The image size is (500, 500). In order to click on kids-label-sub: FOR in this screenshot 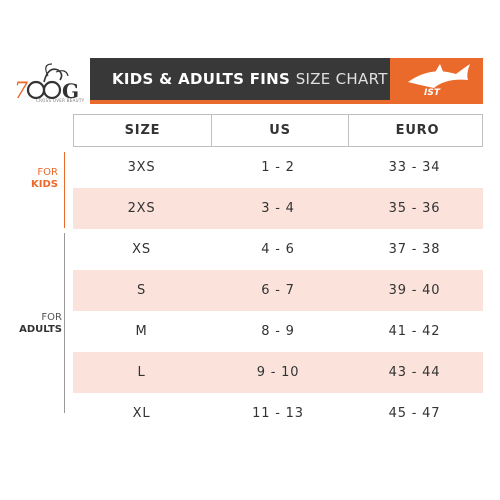, I will do `click(47, 172)`.